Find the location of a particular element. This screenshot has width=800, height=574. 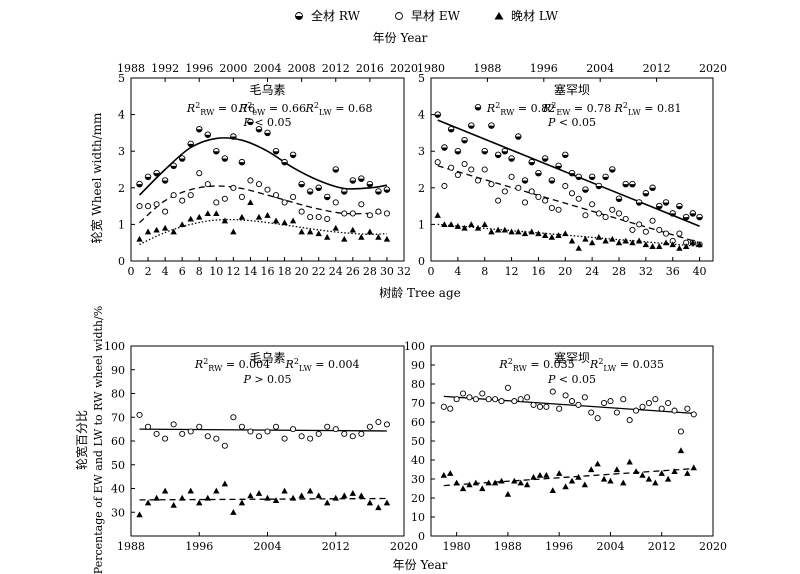

fit-line-lw is located at coordinates (263, 232).